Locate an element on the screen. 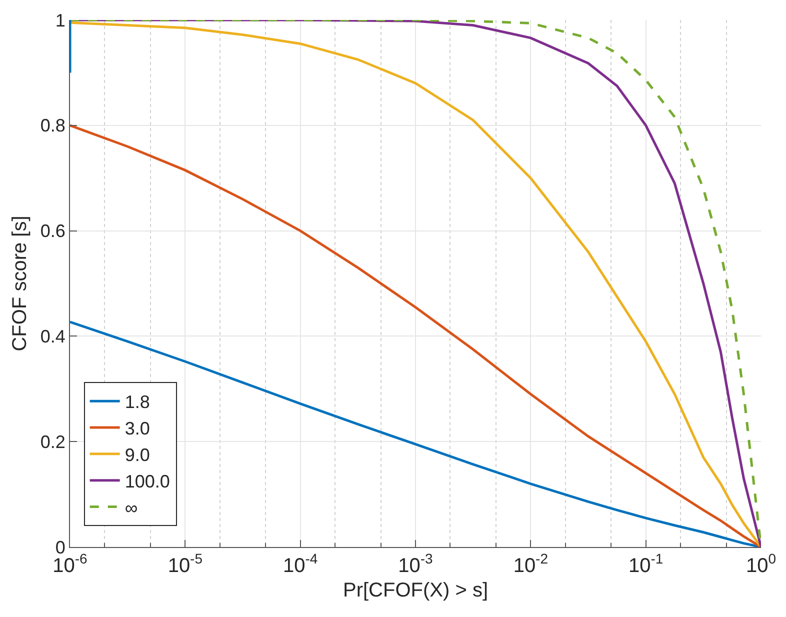 The height and width of the screenshot is (617, 786). x-axis-title: Pr[CFOF(X) > s] is located at coordinates (415, 591).